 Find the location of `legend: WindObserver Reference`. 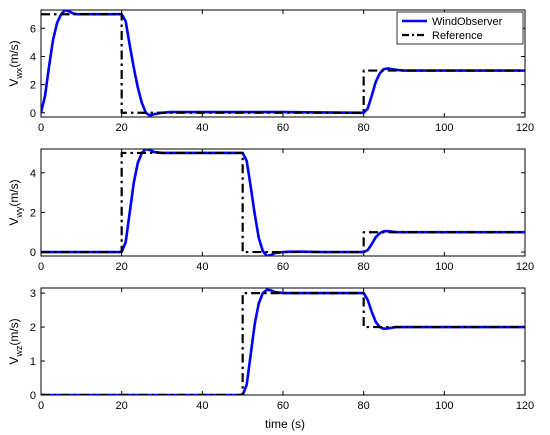

legend: WindObserver Reference is located at coordinates (460, 28).